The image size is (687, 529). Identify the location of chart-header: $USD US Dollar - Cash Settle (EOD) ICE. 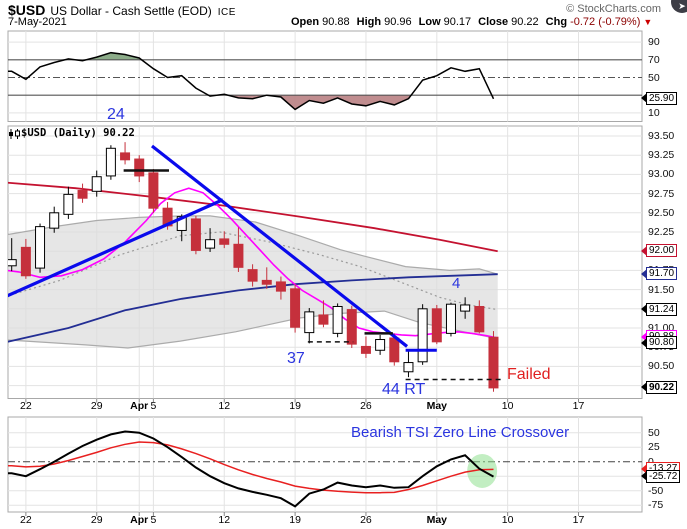
(122, 11).